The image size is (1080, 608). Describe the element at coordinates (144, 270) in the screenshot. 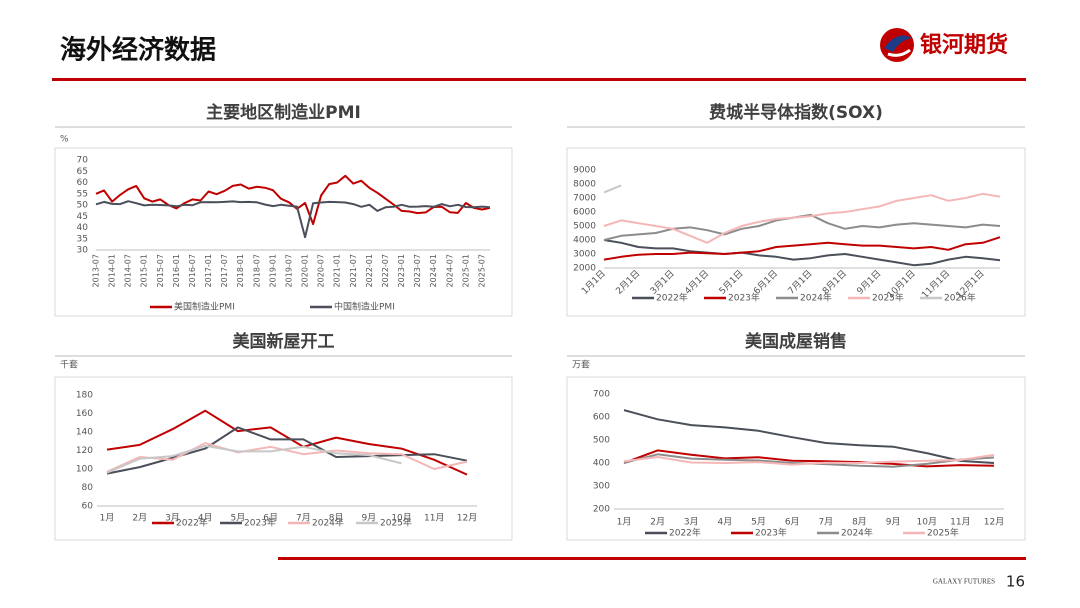

I see `x-tick-label: 2015-01` at that location.